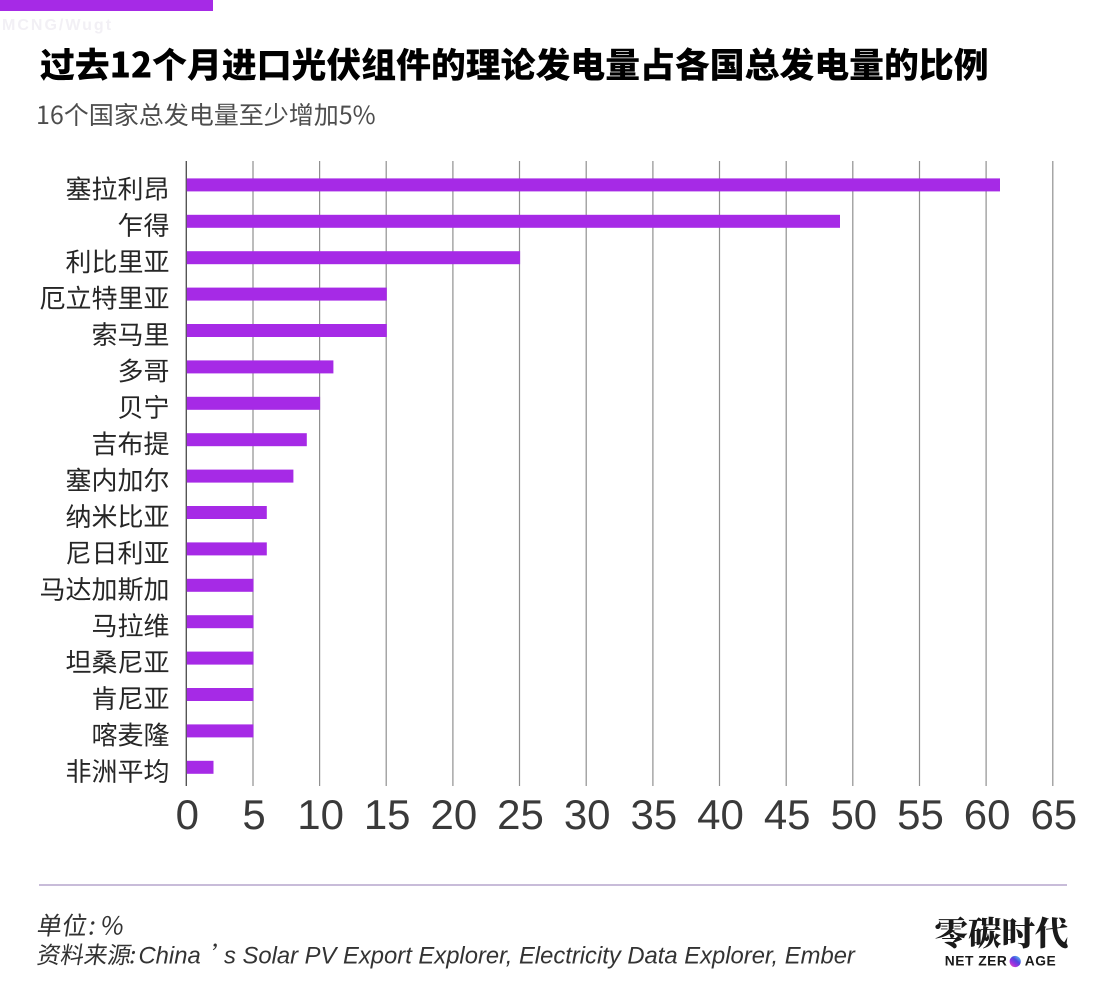 Image resolution: width=1103 pixels, height=1001 pixels. Describe the element at coordinates (787, 814) in the screenshot. I see `svg-text: 45` at that location.